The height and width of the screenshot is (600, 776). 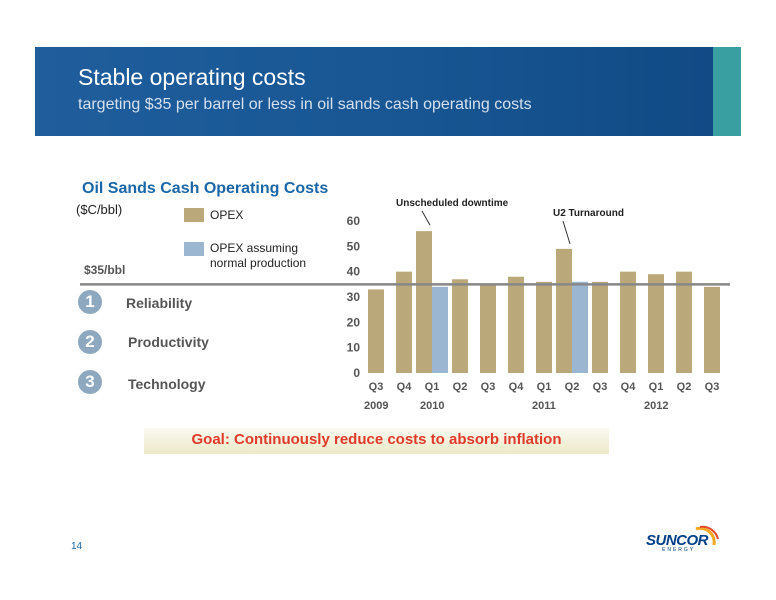 I want to click on y-tick-label: 0, so click(x=356, y=373).